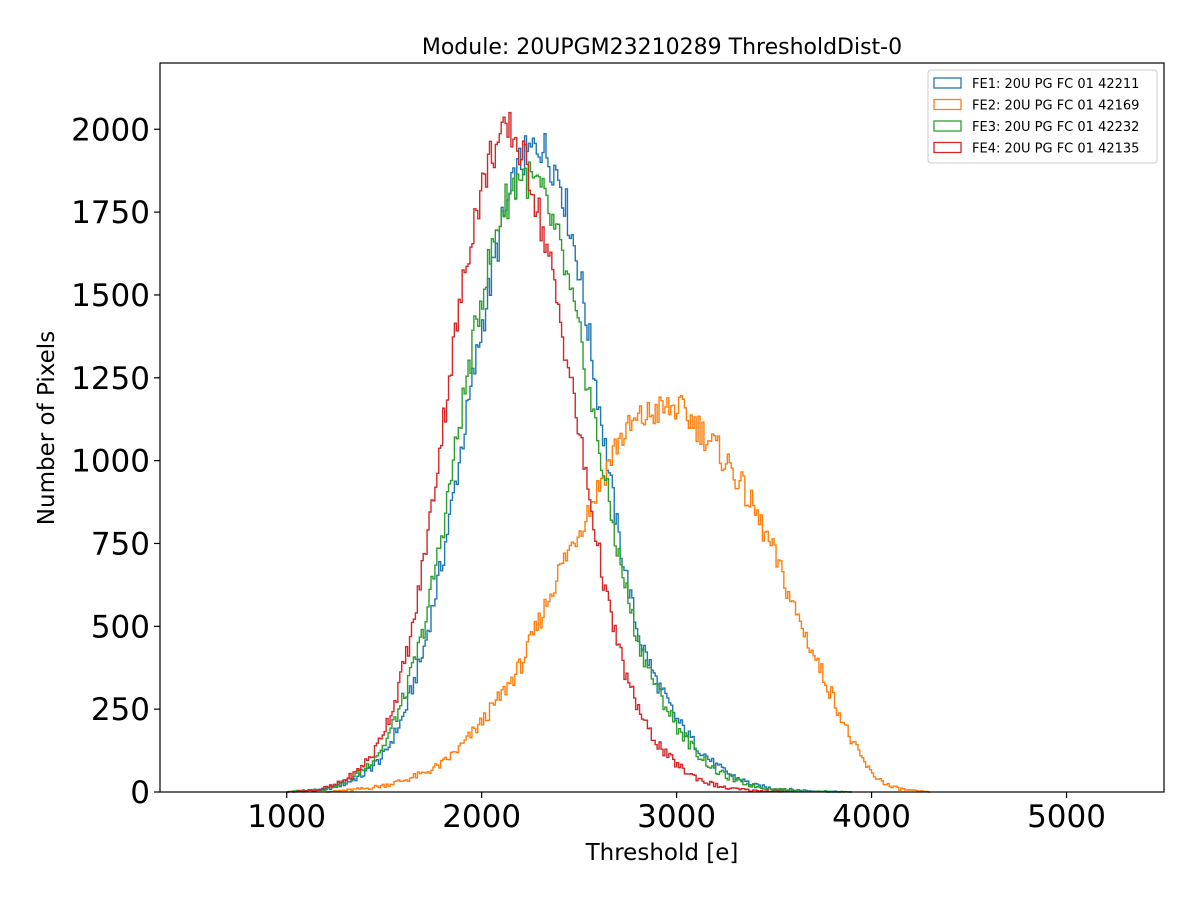  Describe the element at coordinates (286, 817) in the screenshot. I see `x-tick-label: 1000` at that location.